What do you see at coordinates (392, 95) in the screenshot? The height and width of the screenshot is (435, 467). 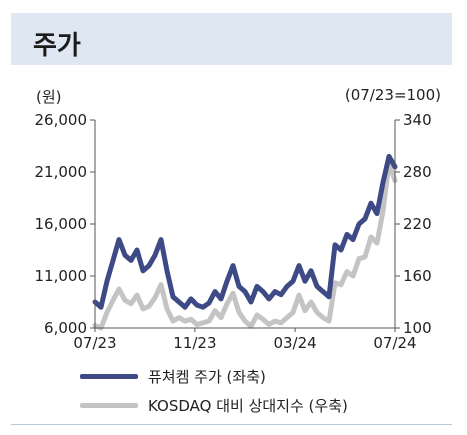 I see `right-axis-unit-label: (07/23=100)` at bounding box center [392, 95].